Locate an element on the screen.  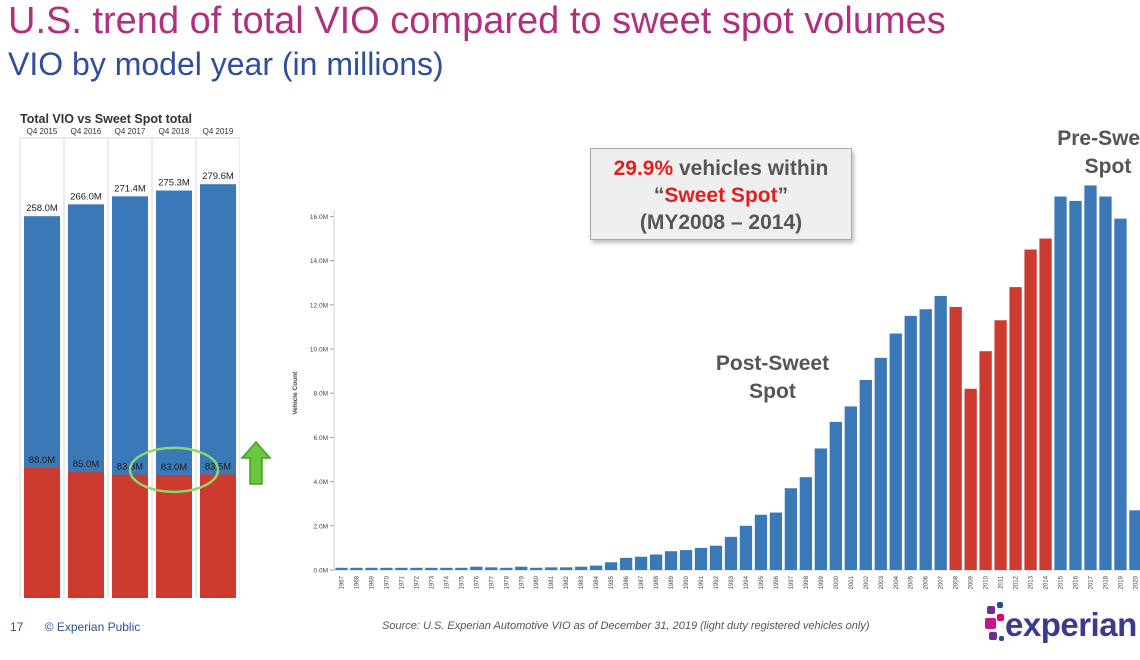
x-tick-label: 1990 is located at coordinates (687, 582).